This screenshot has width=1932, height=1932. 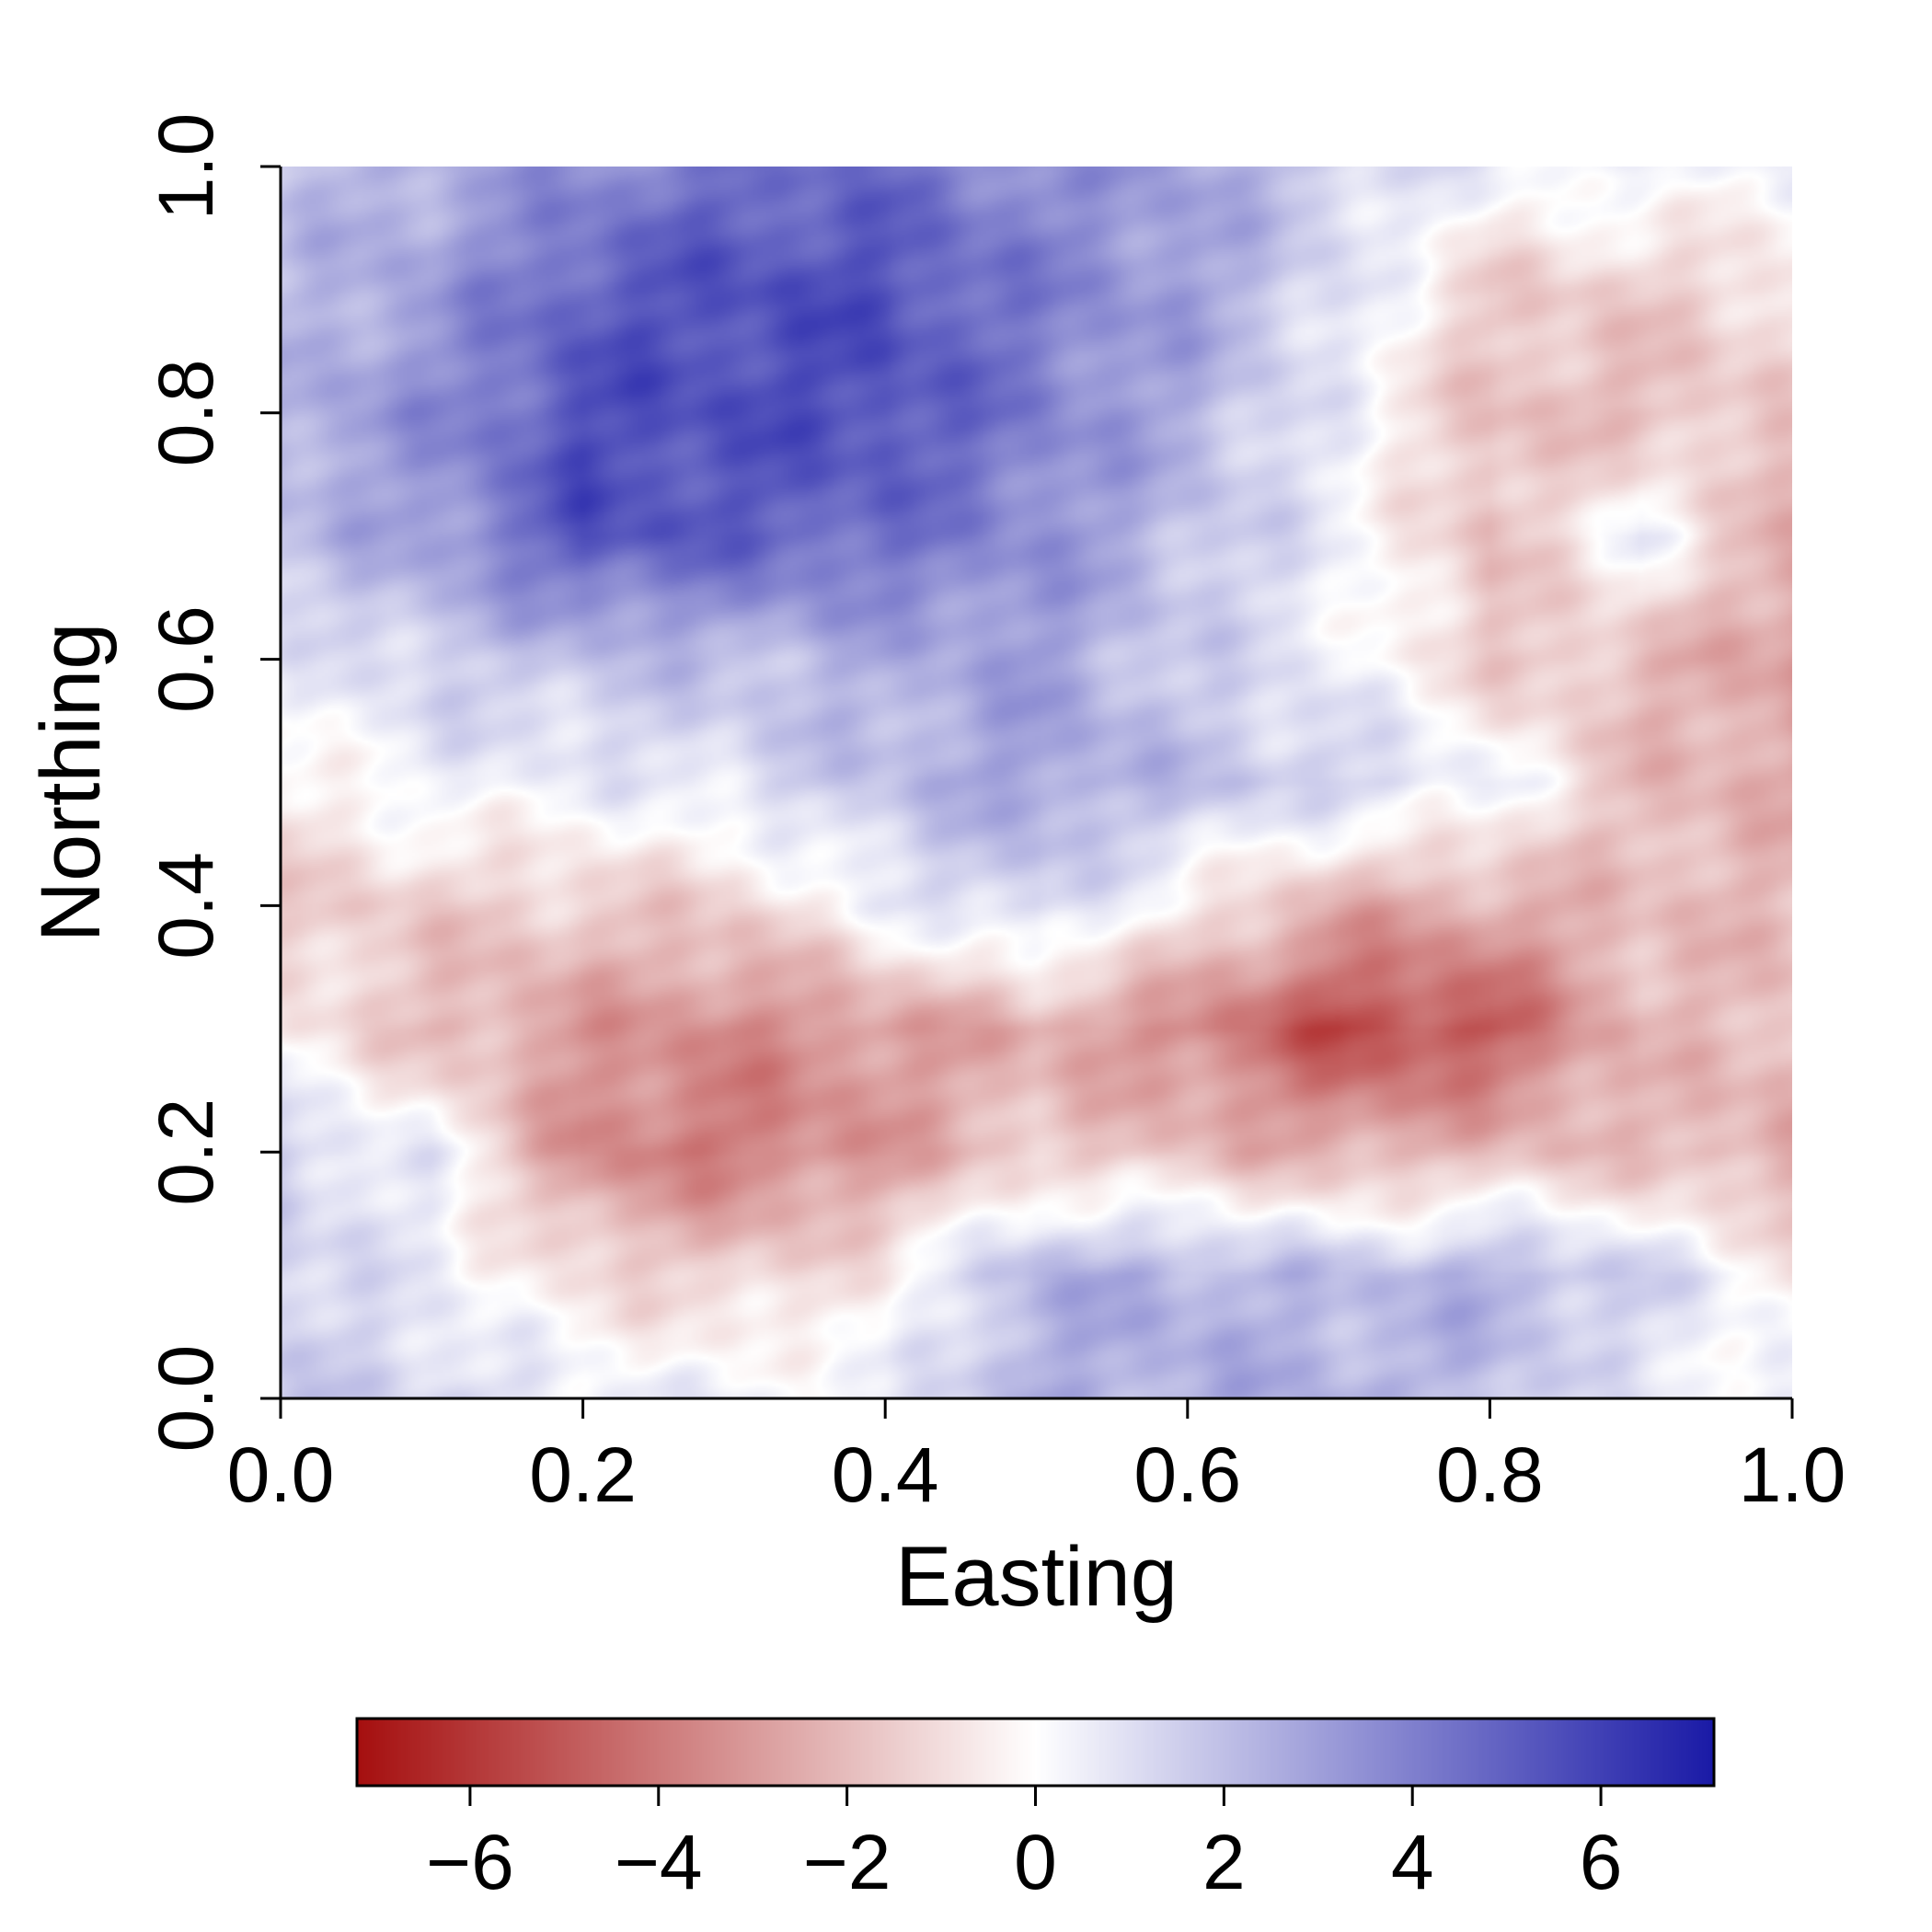 What do you see at coordinates (1412, 1862) in the screenshot?
I see `colorbar-tick-label: 4` at bounding box center [1412, 1862].